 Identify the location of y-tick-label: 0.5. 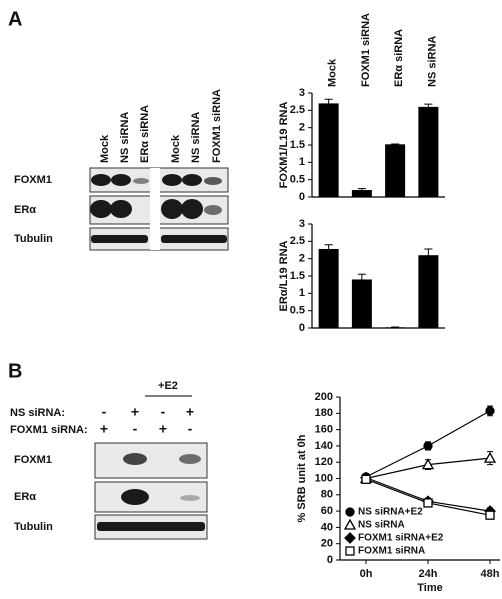
(297, 180).